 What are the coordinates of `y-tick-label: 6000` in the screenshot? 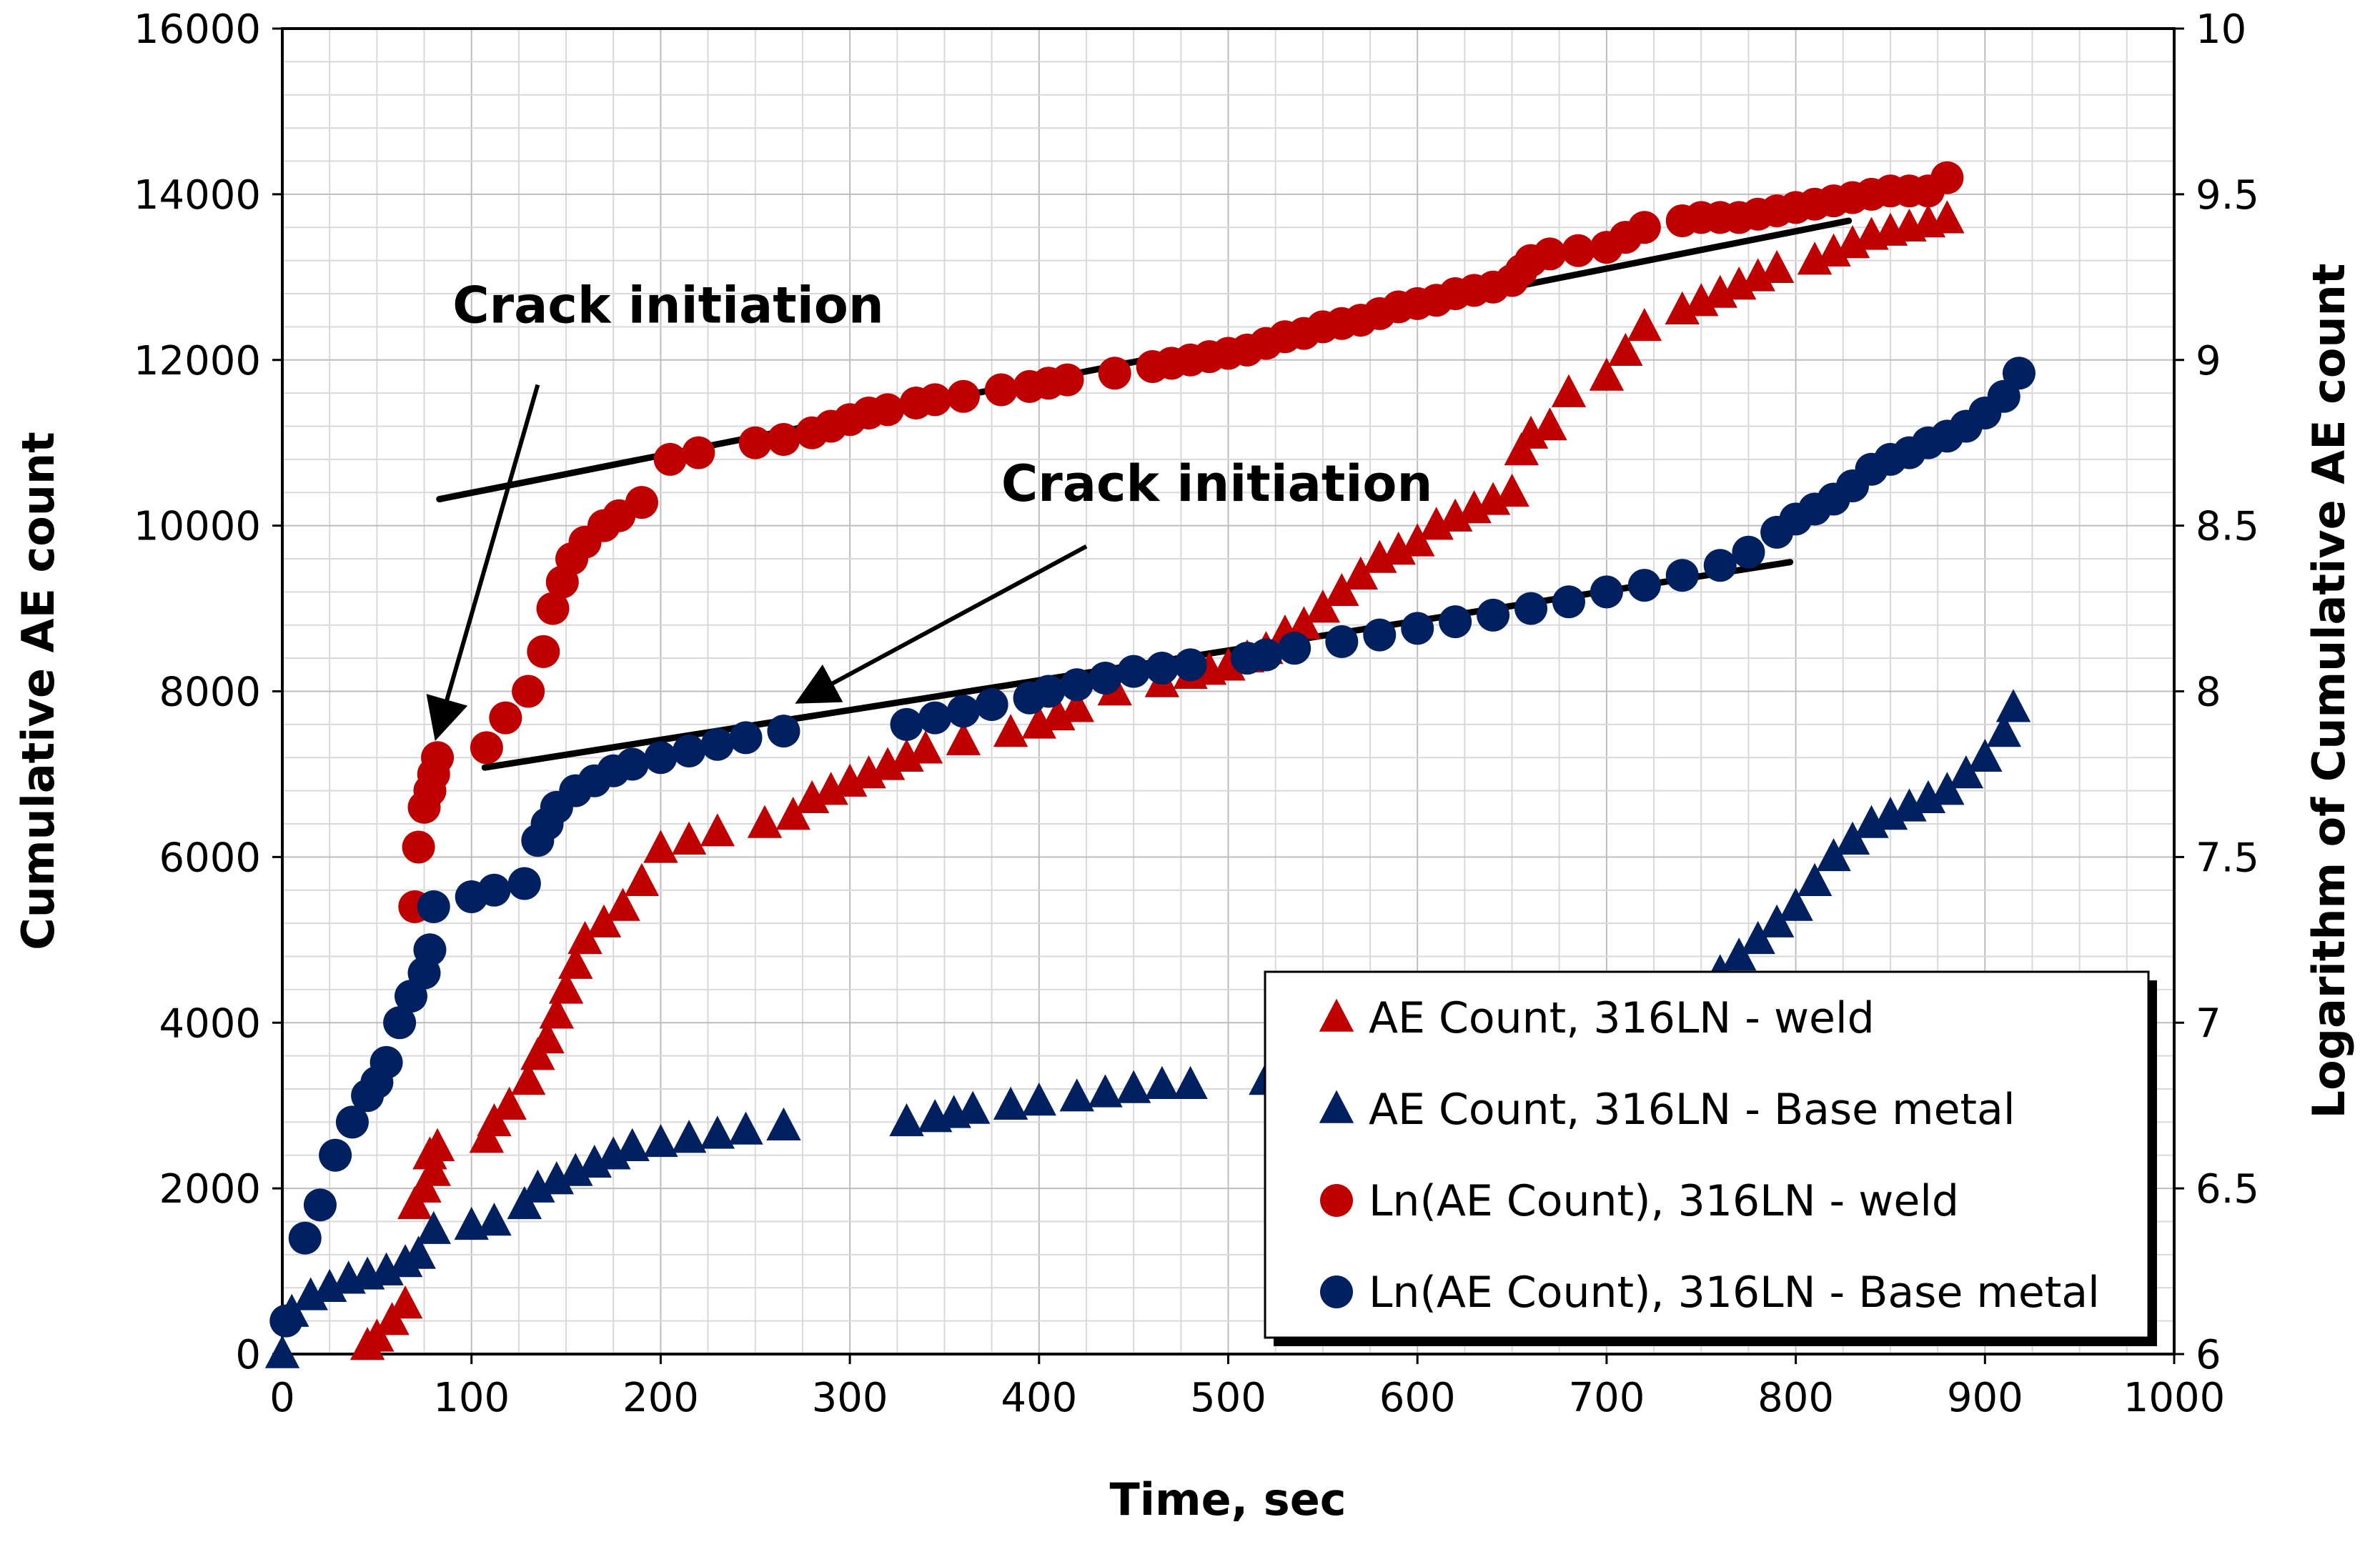 It's located at (210, 858).